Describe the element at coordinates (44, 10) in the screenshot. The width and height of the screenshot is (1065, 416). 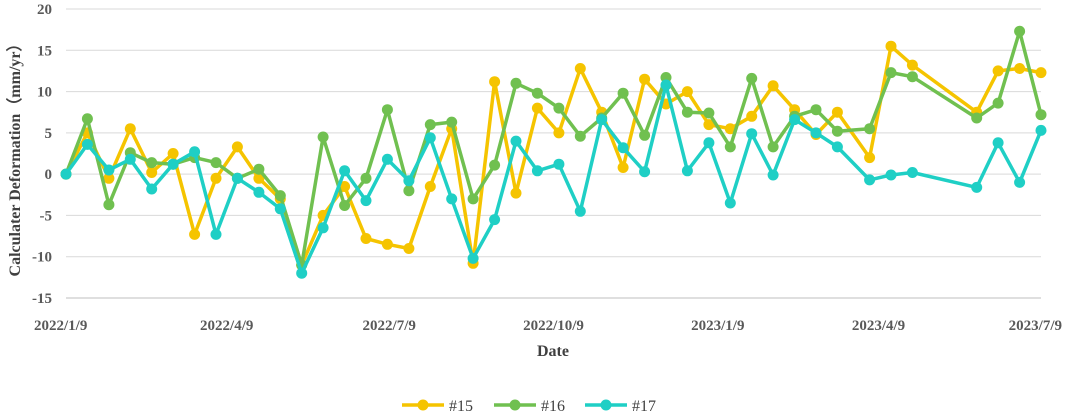
I see `y-tick-label: 20` at that location.